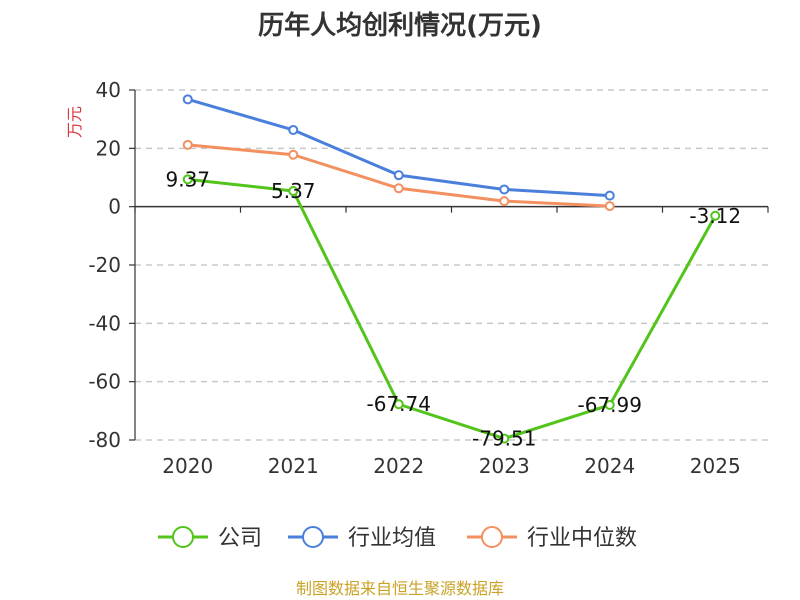 This screenshot has width=800, height=600. I want to click on y-tick-label: 0, so click(114, 207).